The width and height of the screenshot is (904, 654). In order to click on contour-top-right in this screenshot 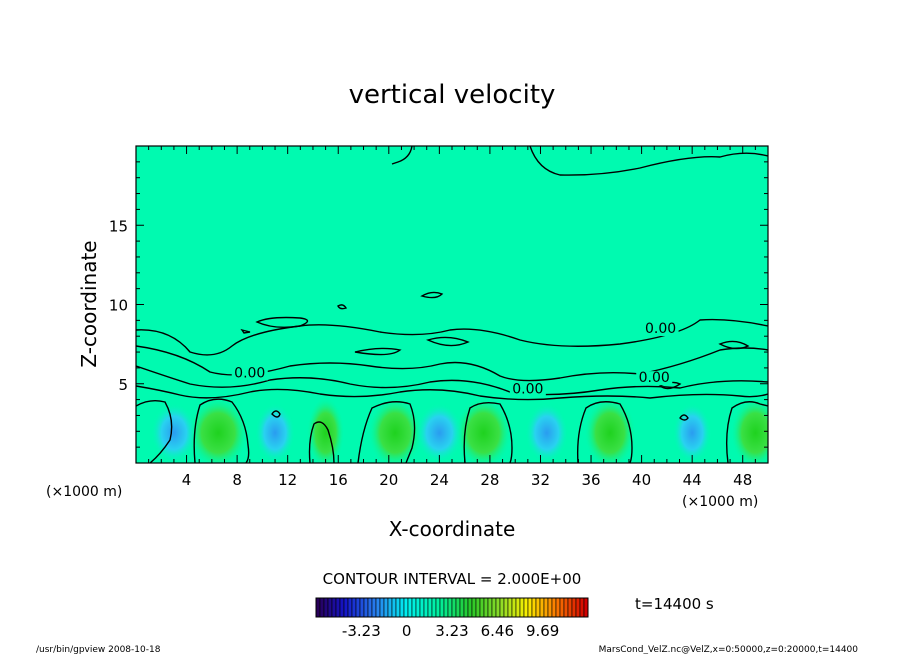, I will do `click(579, 161)`.